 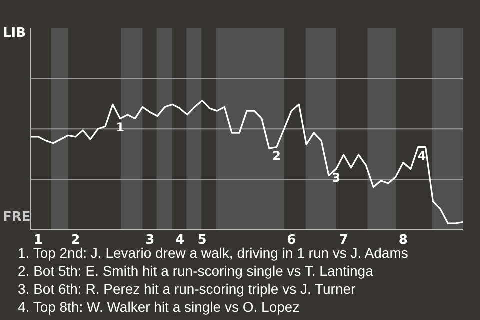 What do you see at coordinates (17, 217) in the screenshot?
I see `text: FRE` at bounding box center [17, 217].